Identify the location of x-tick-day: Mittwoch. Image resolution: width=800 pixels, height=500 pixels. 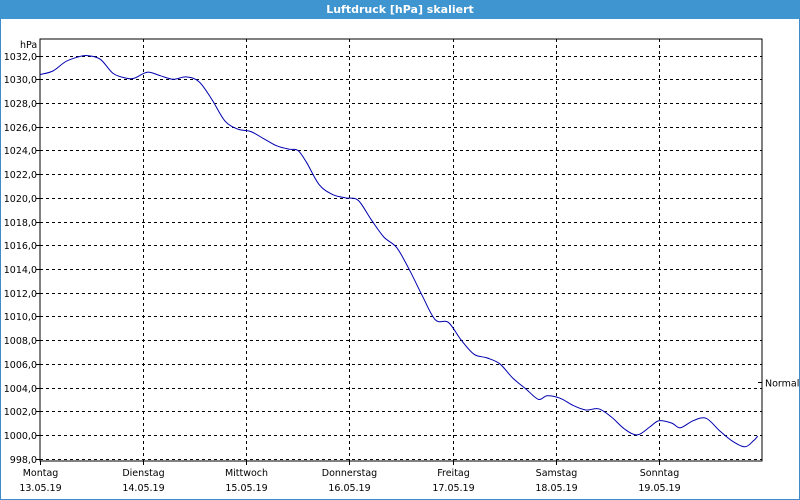
(246, 473).